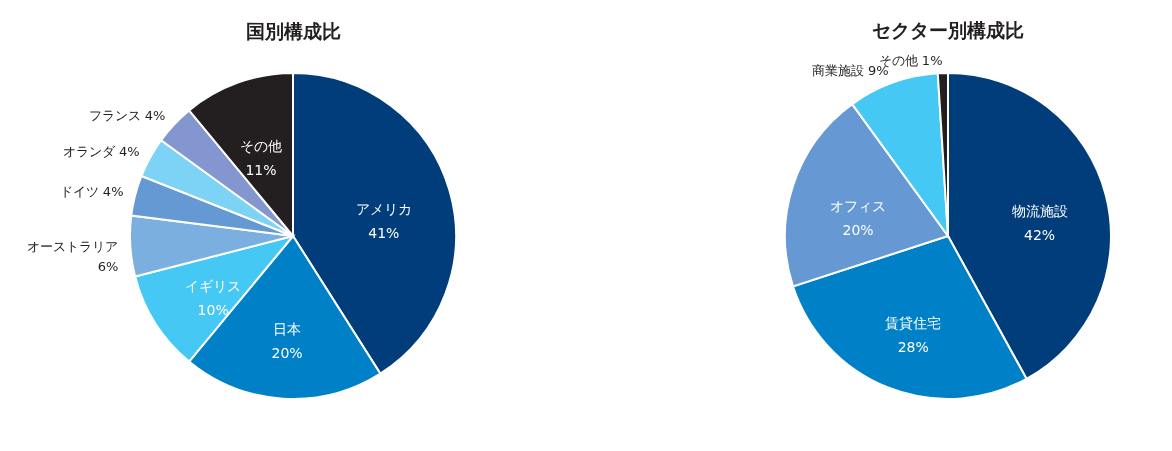 This screenshot has width=1172, height=451. Describe the element at coordinates (293, 31) in the screenshot. I see `chart-title: 国別構成比` at that location.